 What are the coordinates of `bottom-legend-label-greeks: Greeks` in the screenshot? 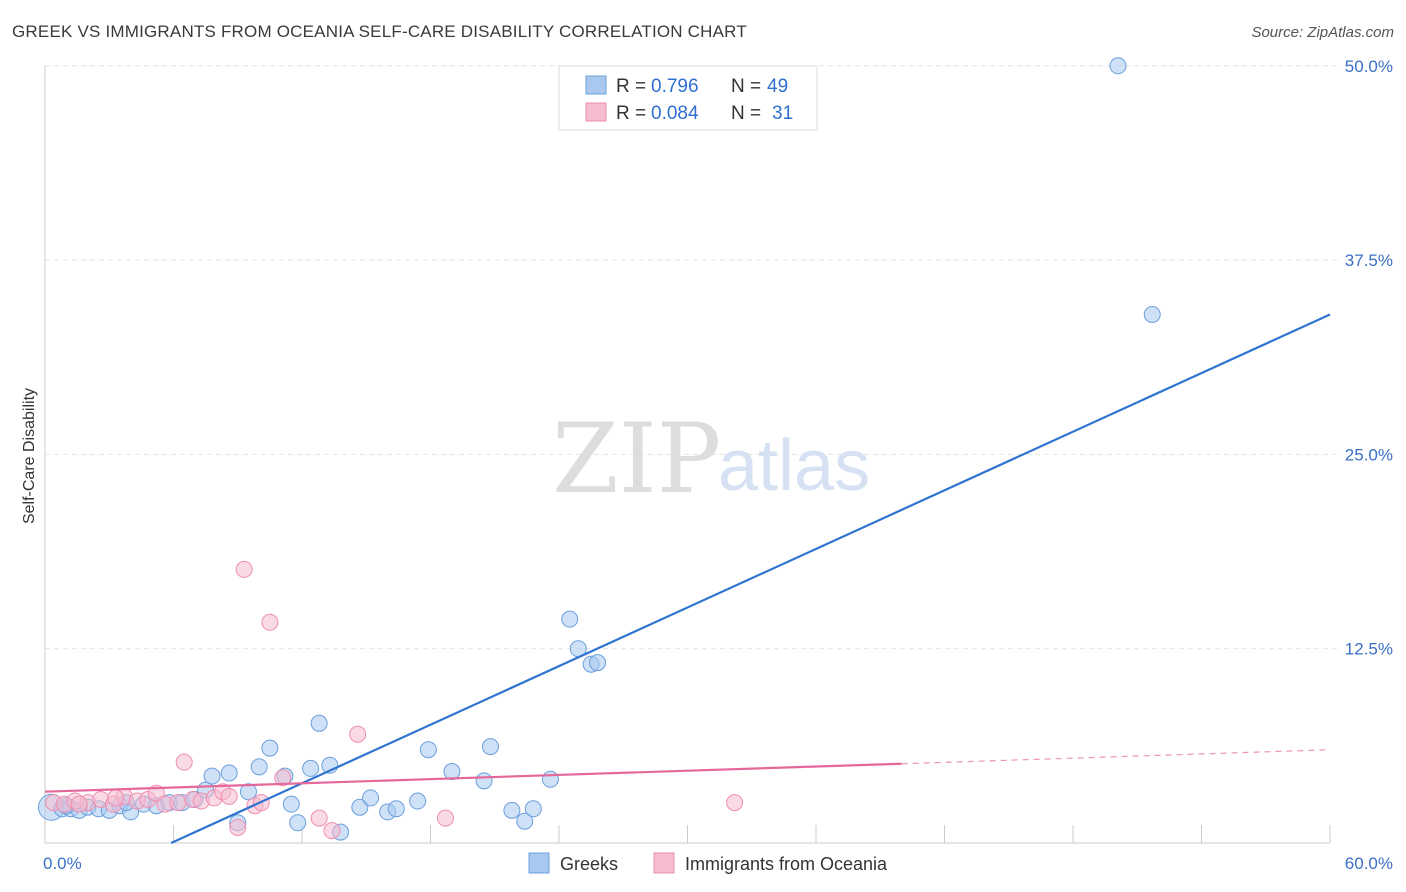 It's located at (589, 864).